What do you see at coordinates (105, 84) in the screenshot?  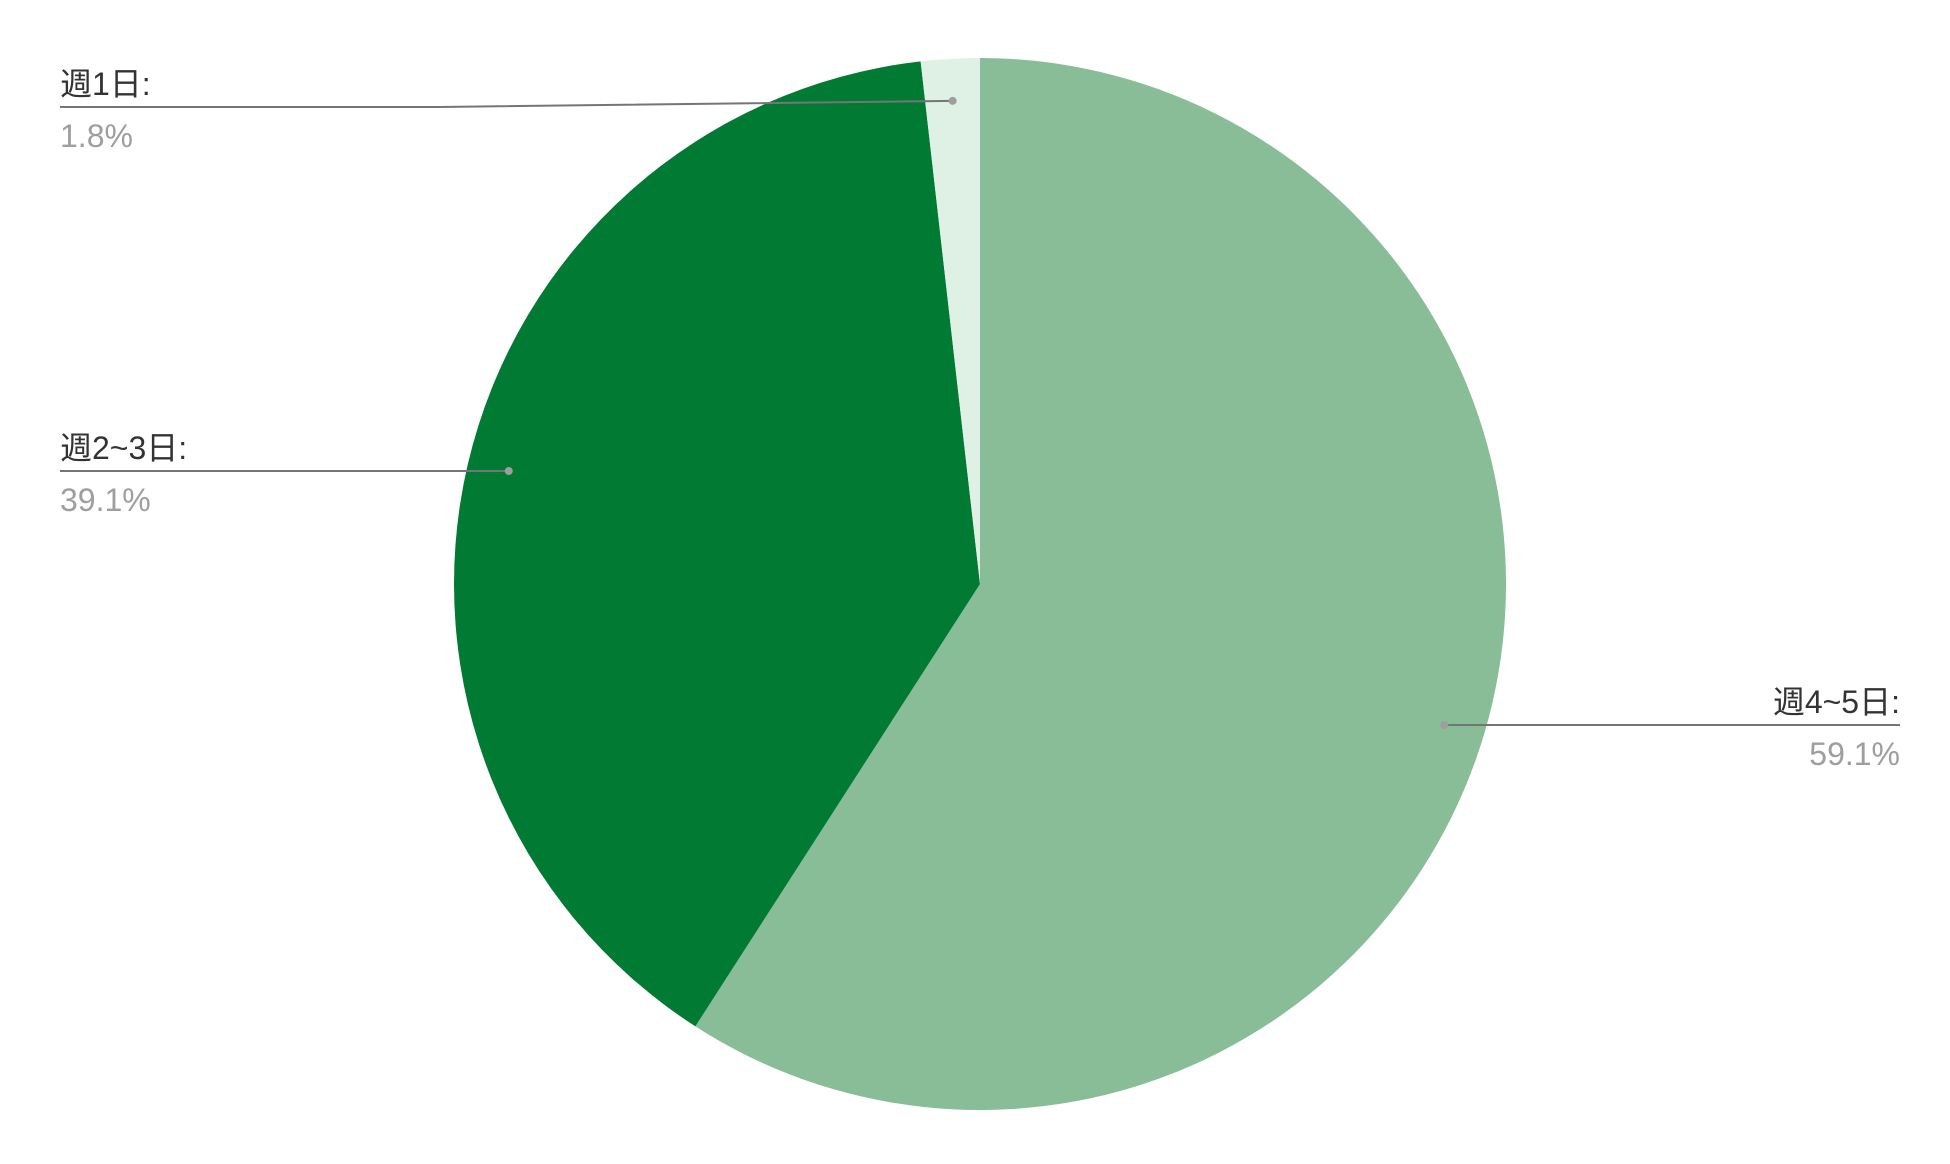 I see `slice-label: 週1日:` at bounding box center [105, 84].